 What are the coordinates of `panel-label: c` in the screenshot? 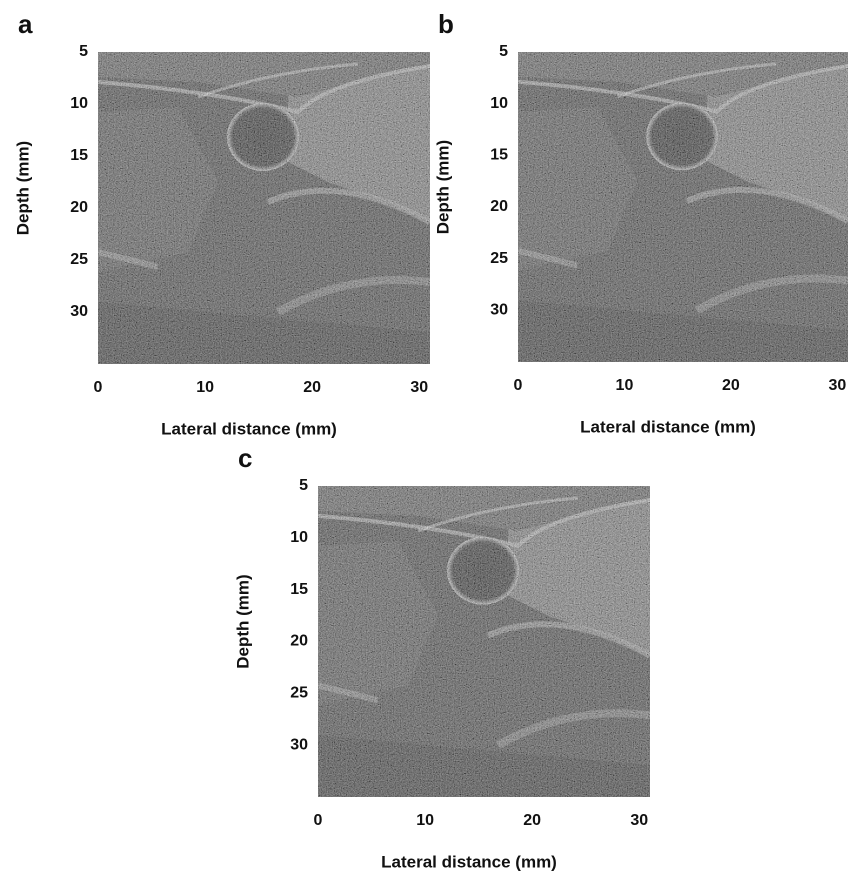 It's located at (245, 458).